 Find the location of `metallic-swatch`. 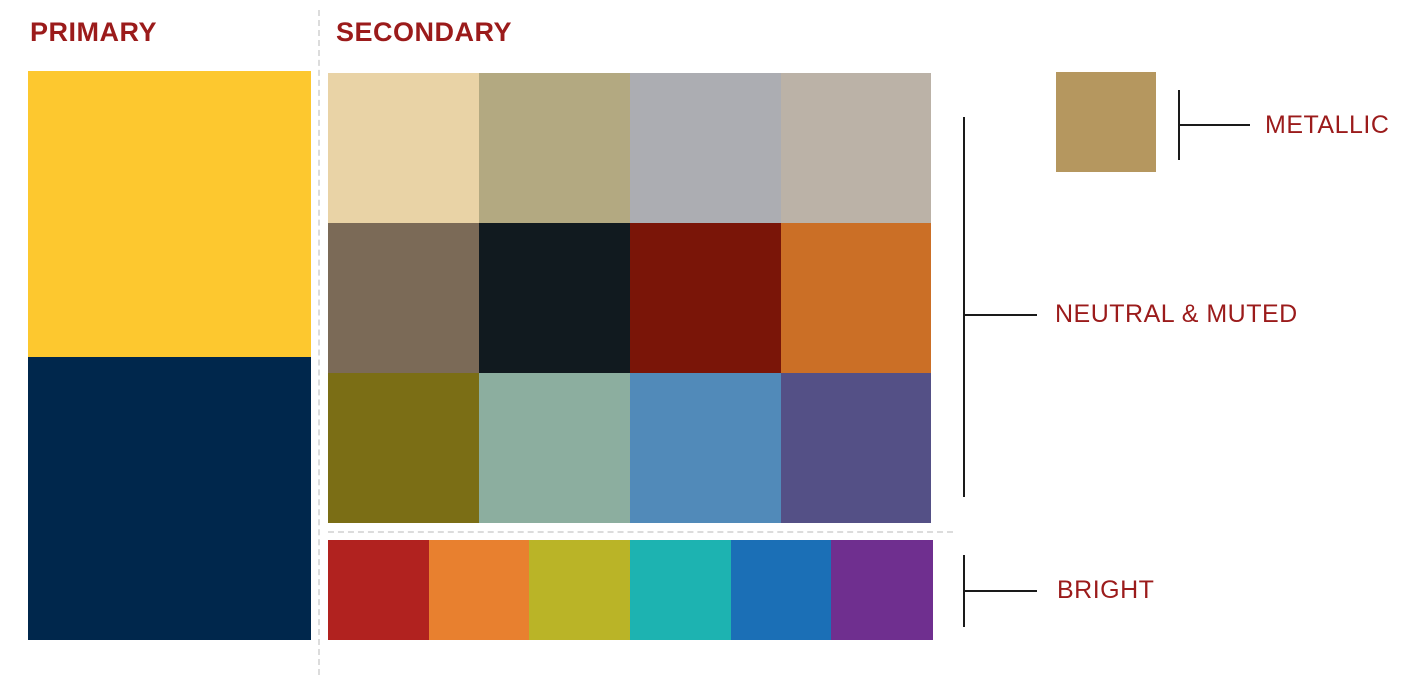

metallic-swatch is located at coordinates (1106, 122).